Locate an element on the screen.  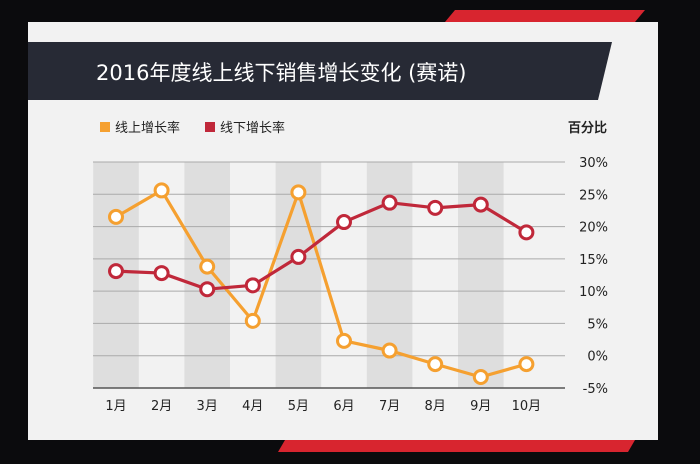
title-banner is located at coordinates (320, 71).